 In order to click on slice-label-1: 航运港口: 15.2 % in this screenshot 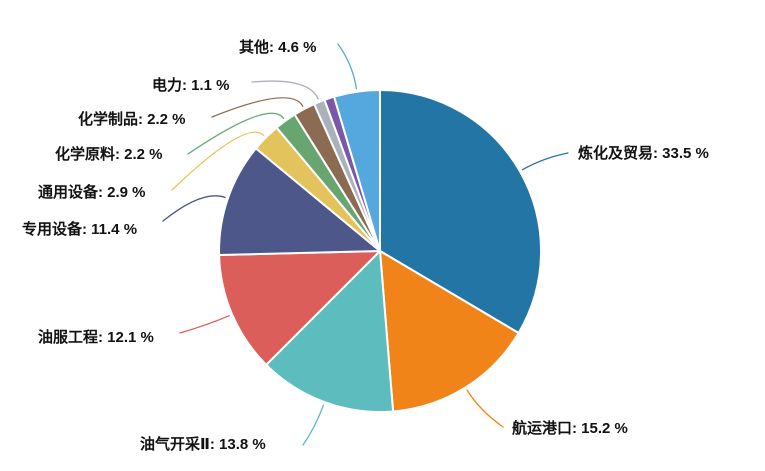, I will do `click(570, 428)`.